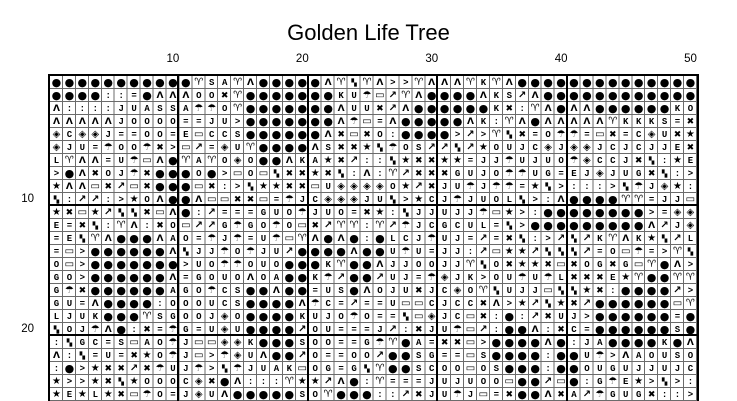 Image resolution: width=737 pixels, height=401 pixels. I want to click on grid-cell: ▭, so click(302, 368).